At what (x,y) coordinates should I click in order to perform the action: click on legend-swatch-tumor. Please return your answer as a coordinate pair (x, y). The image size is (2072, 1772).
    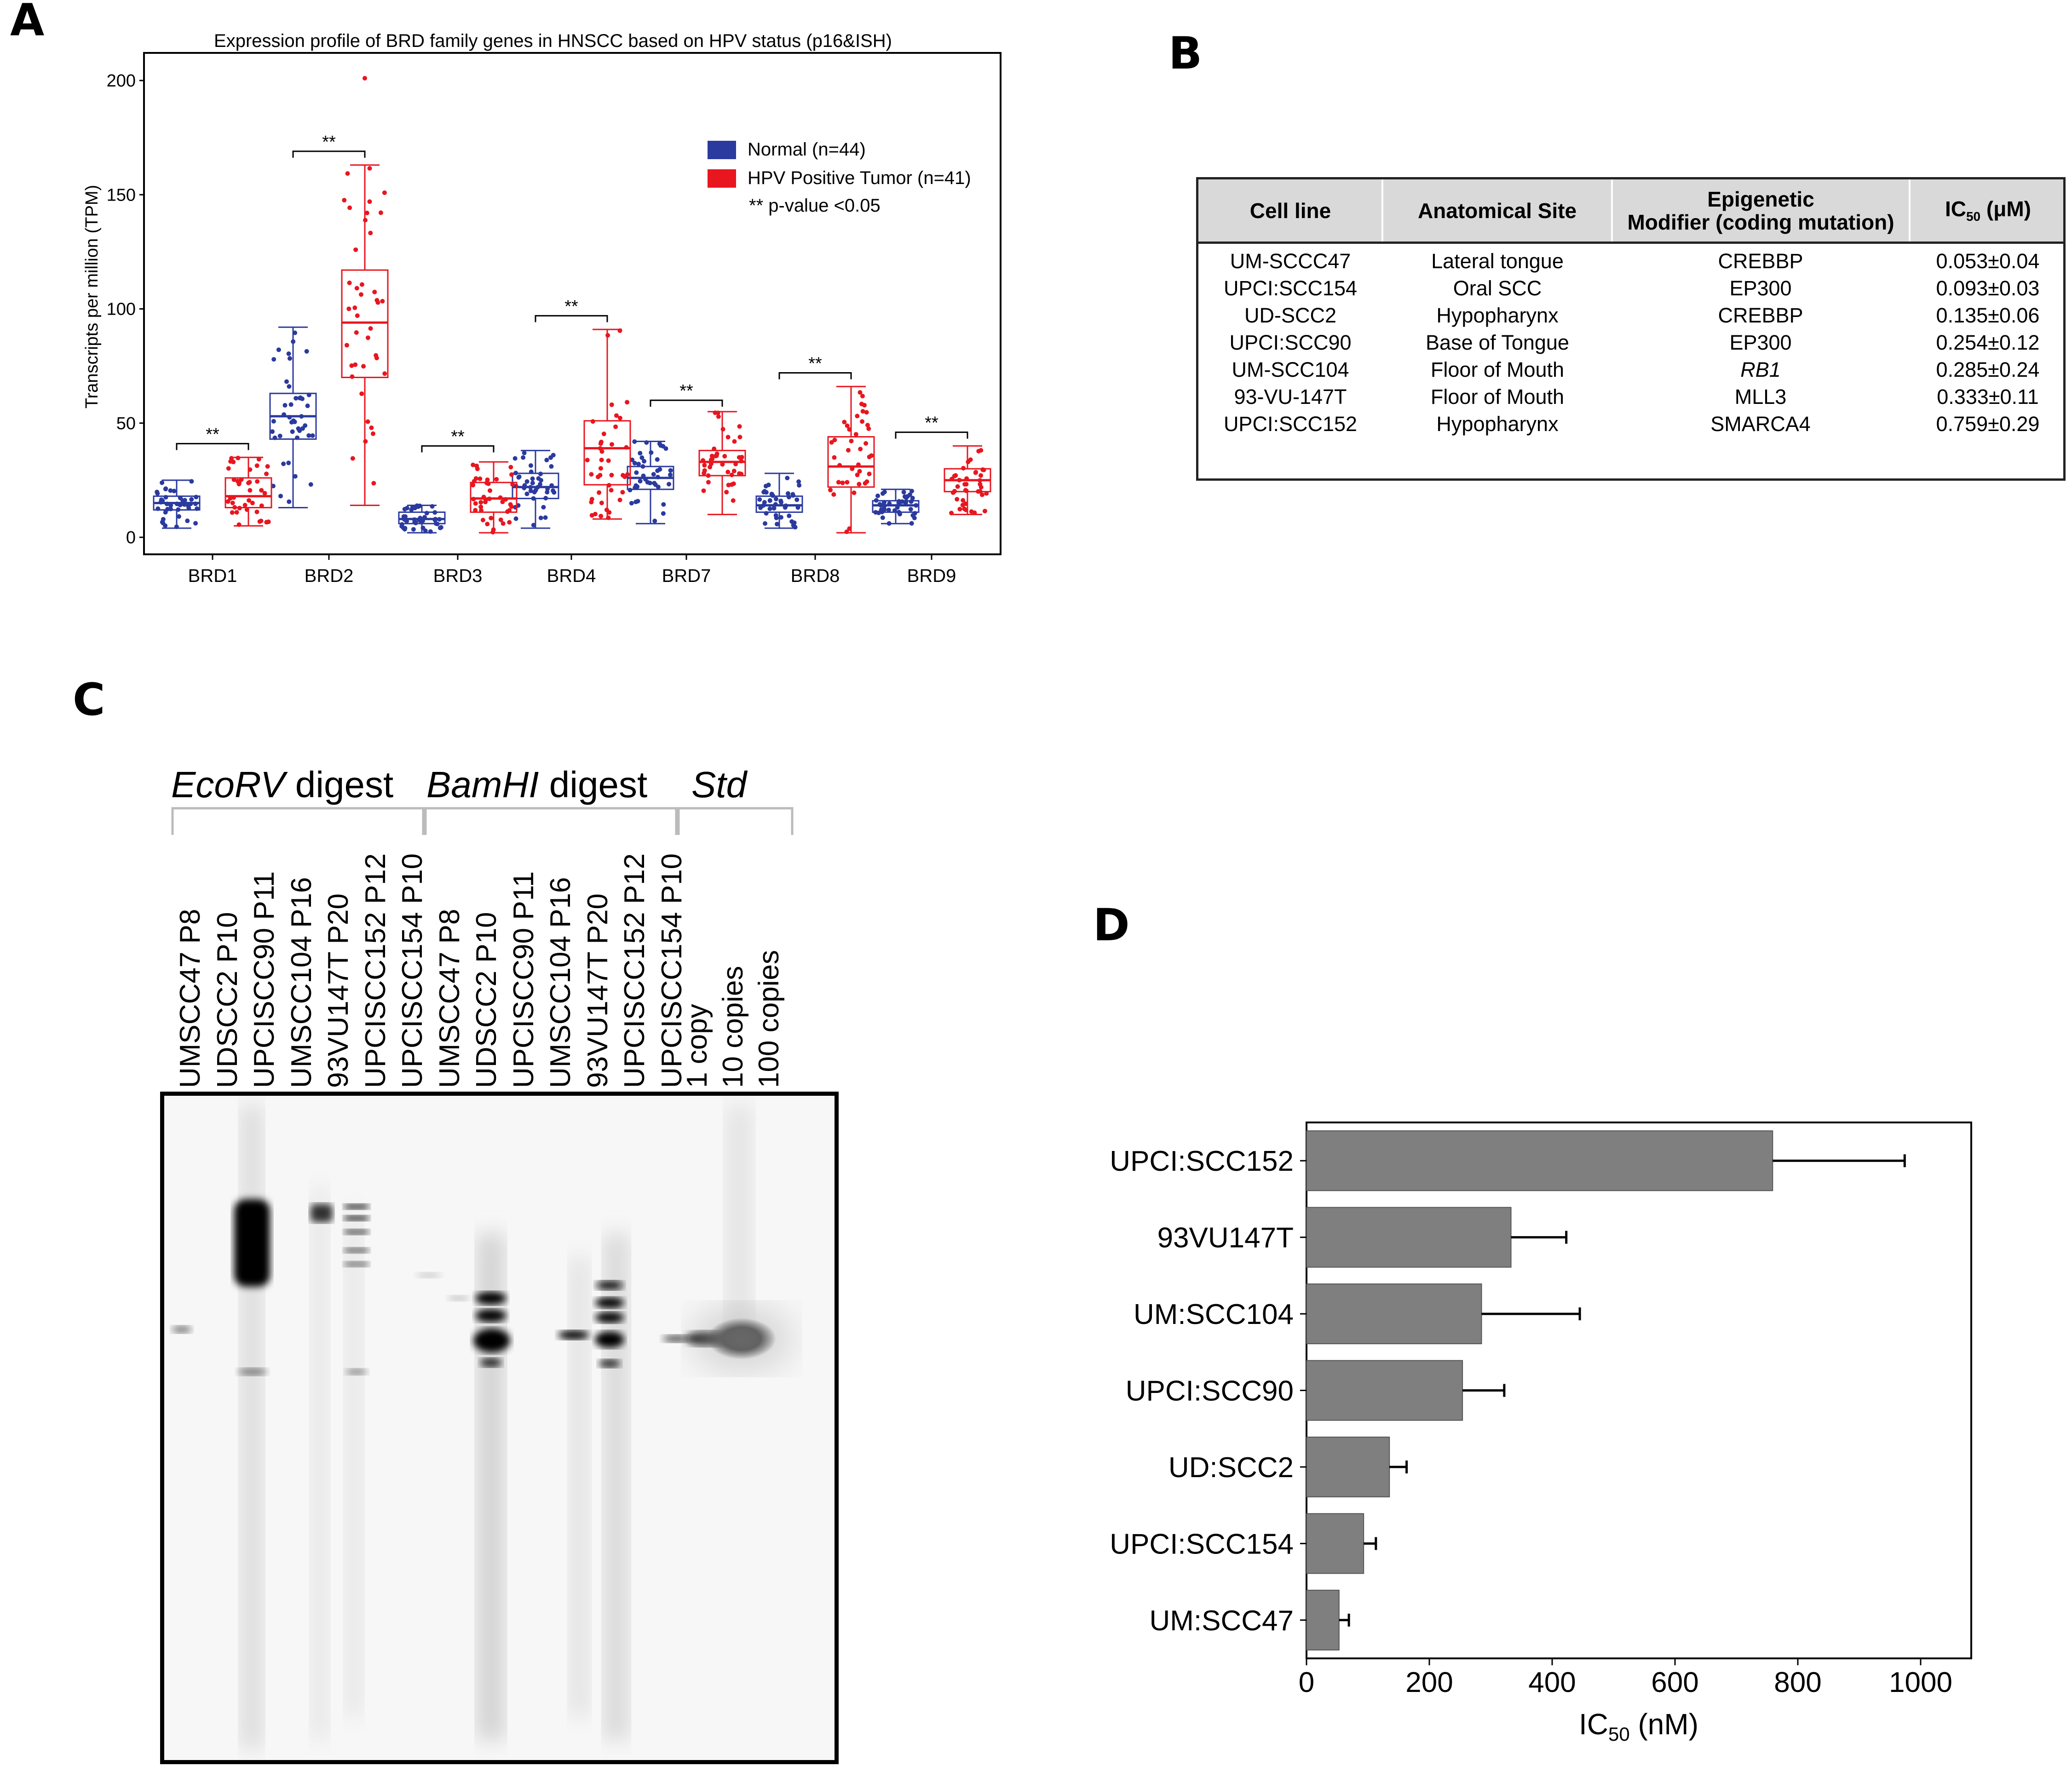
    Looking at the image, I should click on (722, 178).